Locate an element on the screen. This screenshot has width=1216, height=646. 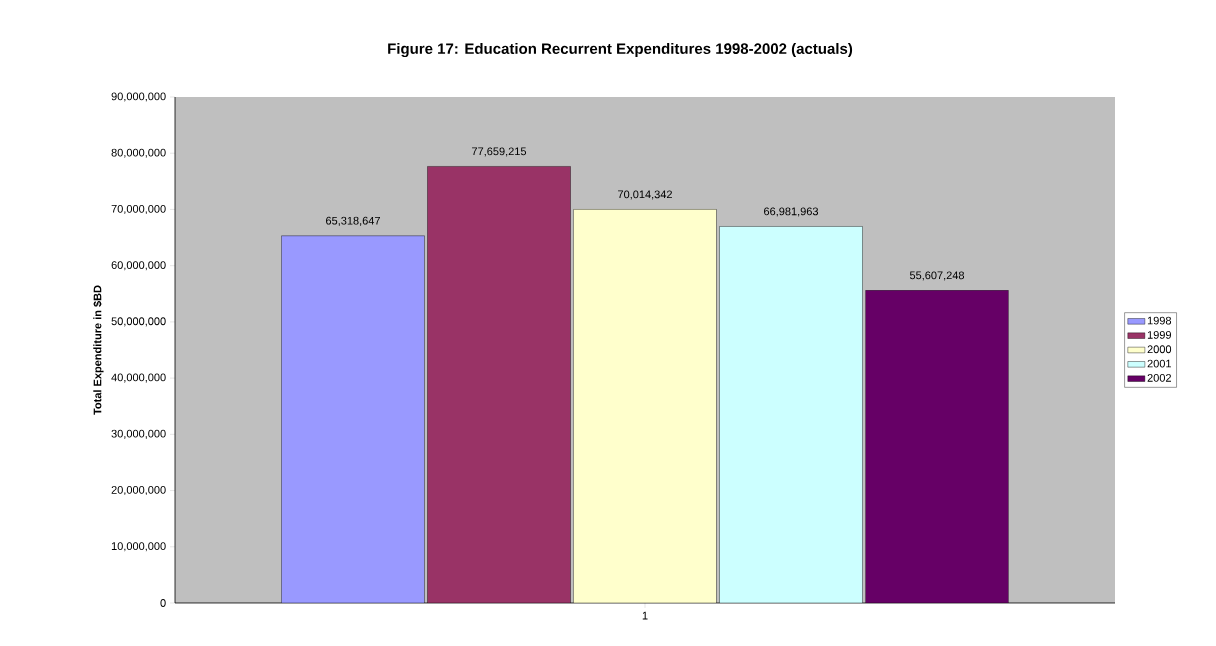
data-label: 77,659,215 is located at coordinates (499, 152).